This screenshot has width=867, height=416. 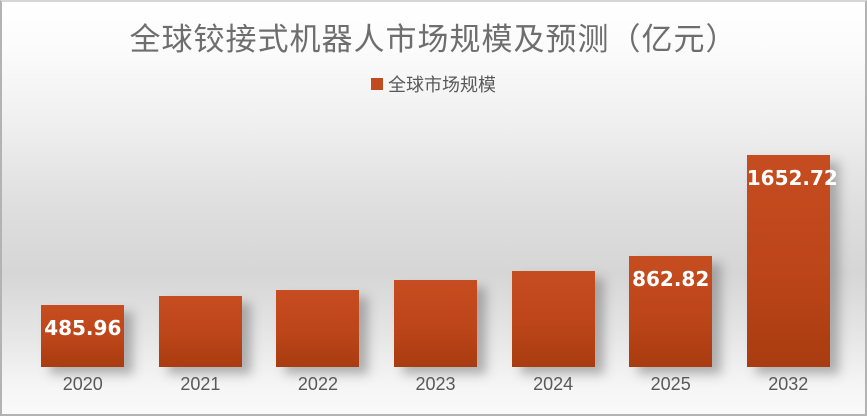 What do you see at coordinates (82, 384) in the screenshot?
I see `x-tick-2020: 2020` at bounding box center [82, 384].